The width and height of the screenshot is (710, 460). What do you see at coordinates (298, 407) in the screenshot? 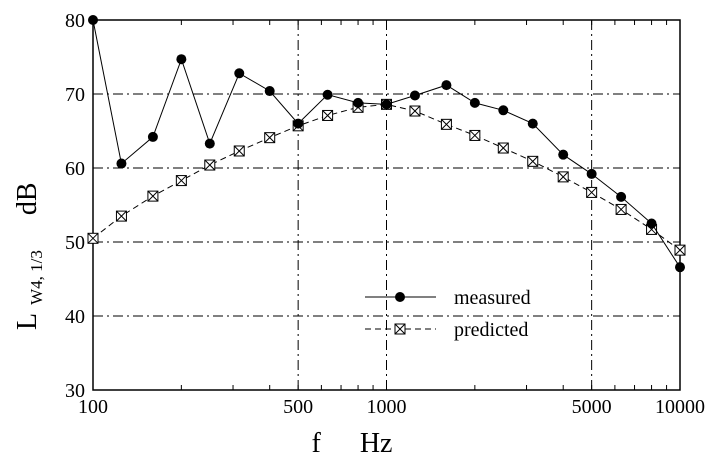
I see `x-tick-label: 500` at bounding box center [298, 407].